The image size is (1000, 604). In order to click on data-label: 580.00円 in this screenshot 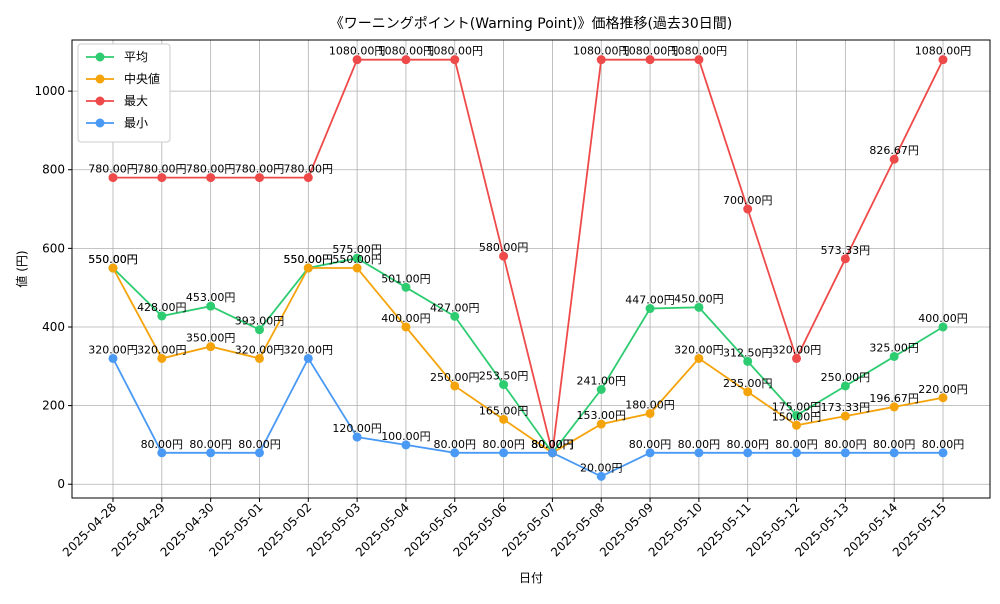, I will do `click(504, 247)`.